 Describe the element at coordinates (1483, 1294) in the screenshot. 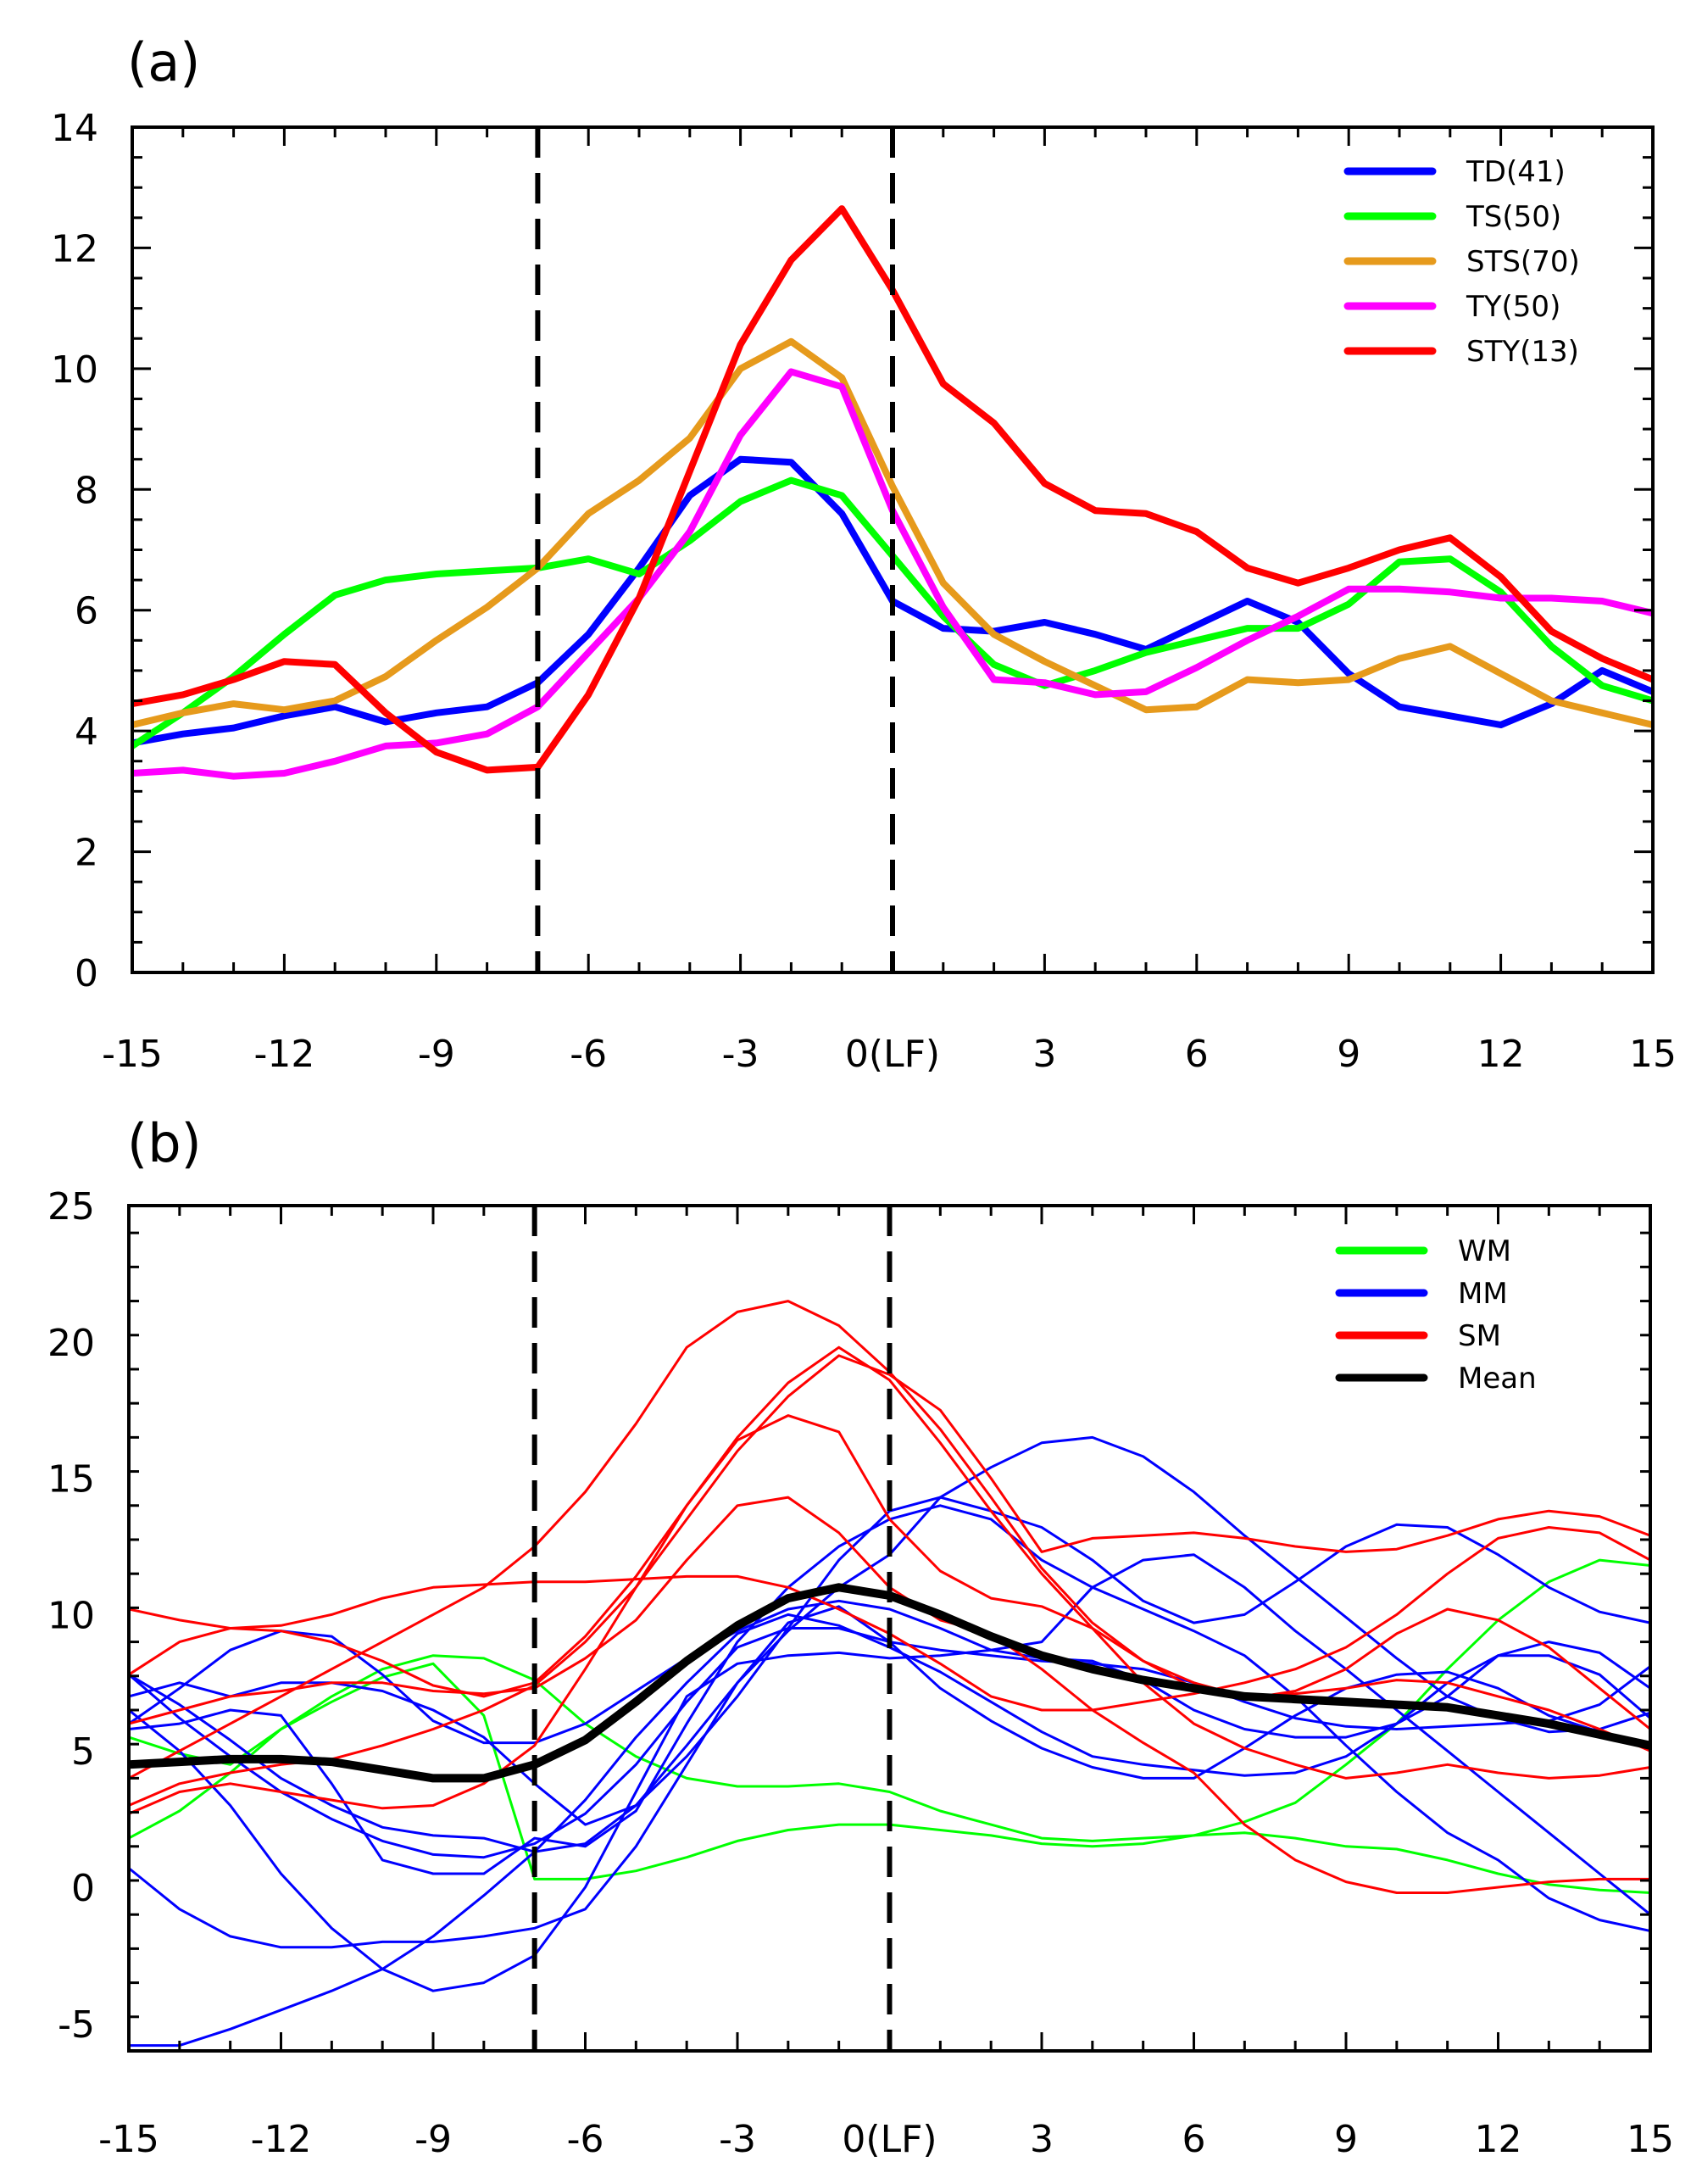

I see `legend-label: MM` at that location.